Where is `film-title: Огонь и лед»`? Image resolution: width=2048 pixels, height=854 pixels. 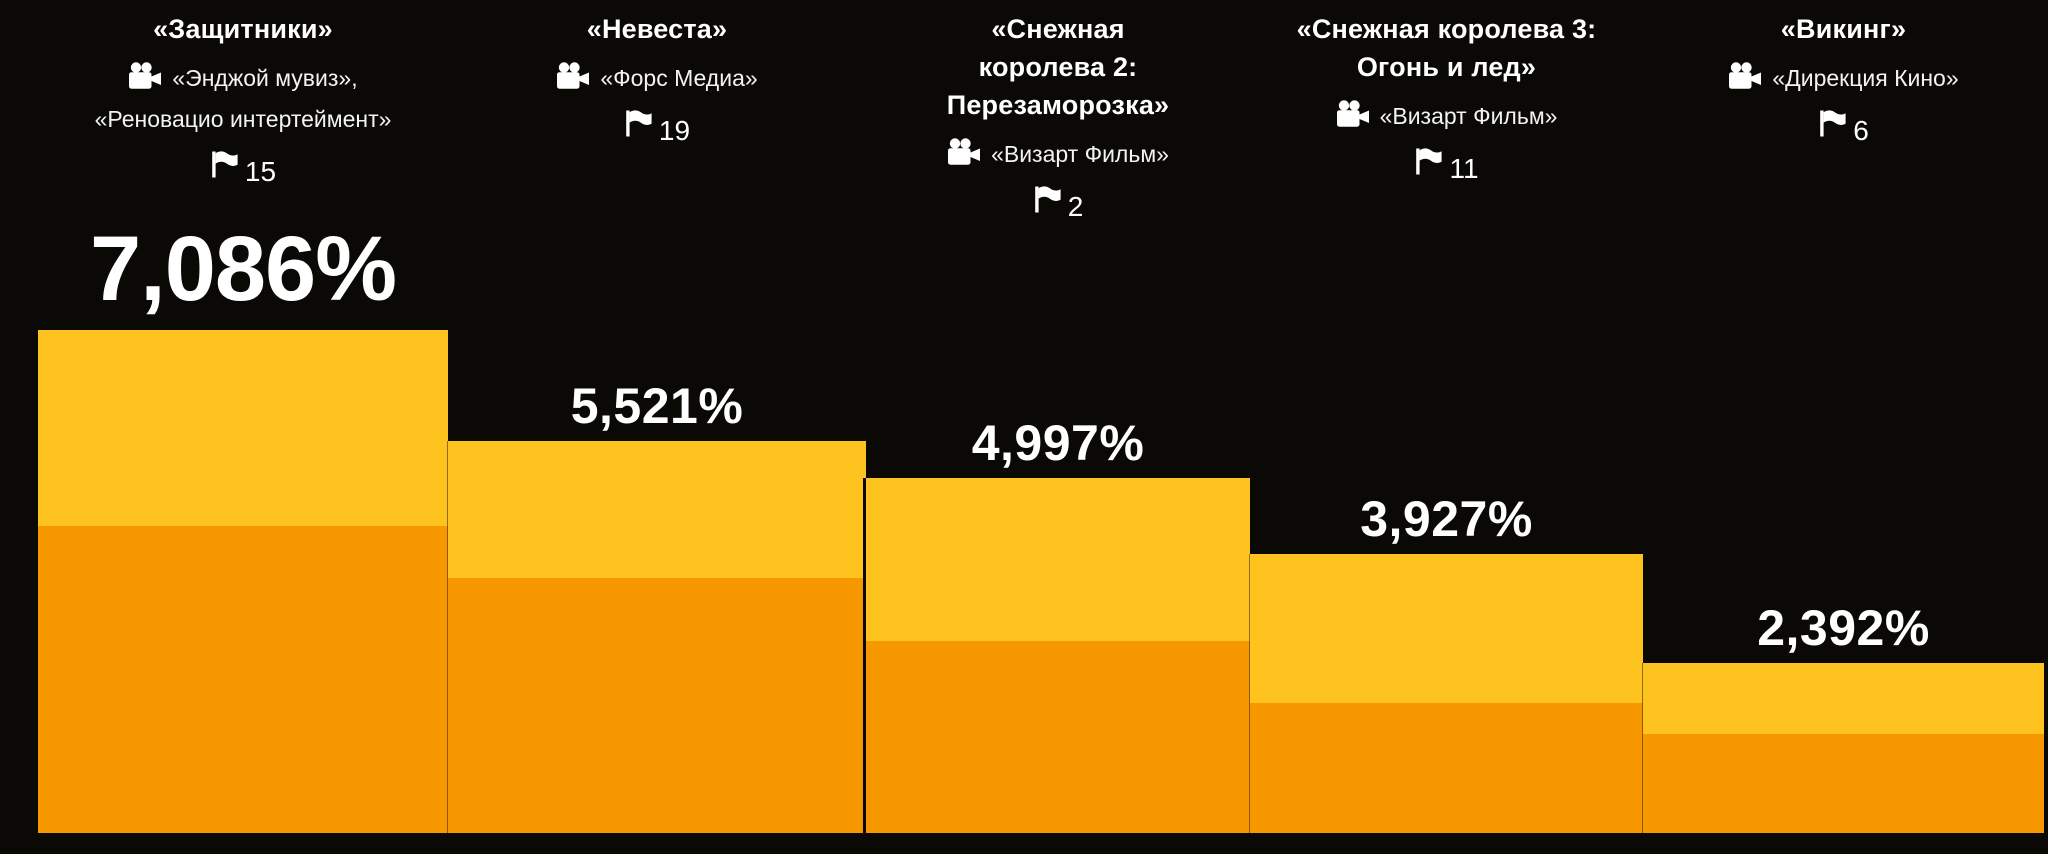 film-title: Огонь и лед» is located at coordinates (1446, 67).